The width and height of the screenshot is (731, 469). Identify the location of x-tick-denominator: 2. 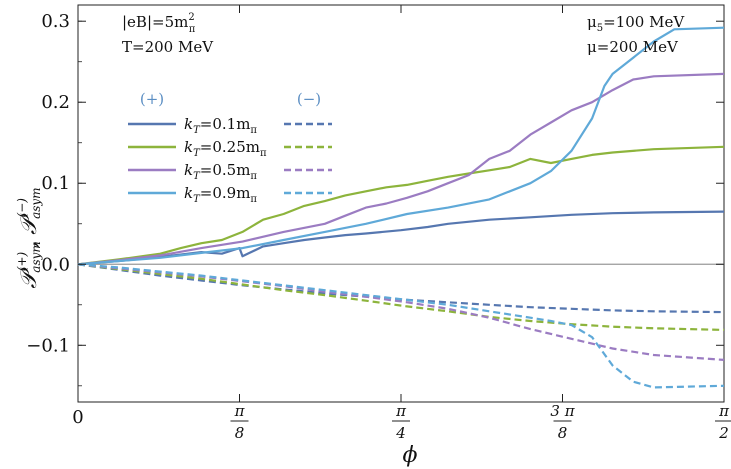
(723, 433).